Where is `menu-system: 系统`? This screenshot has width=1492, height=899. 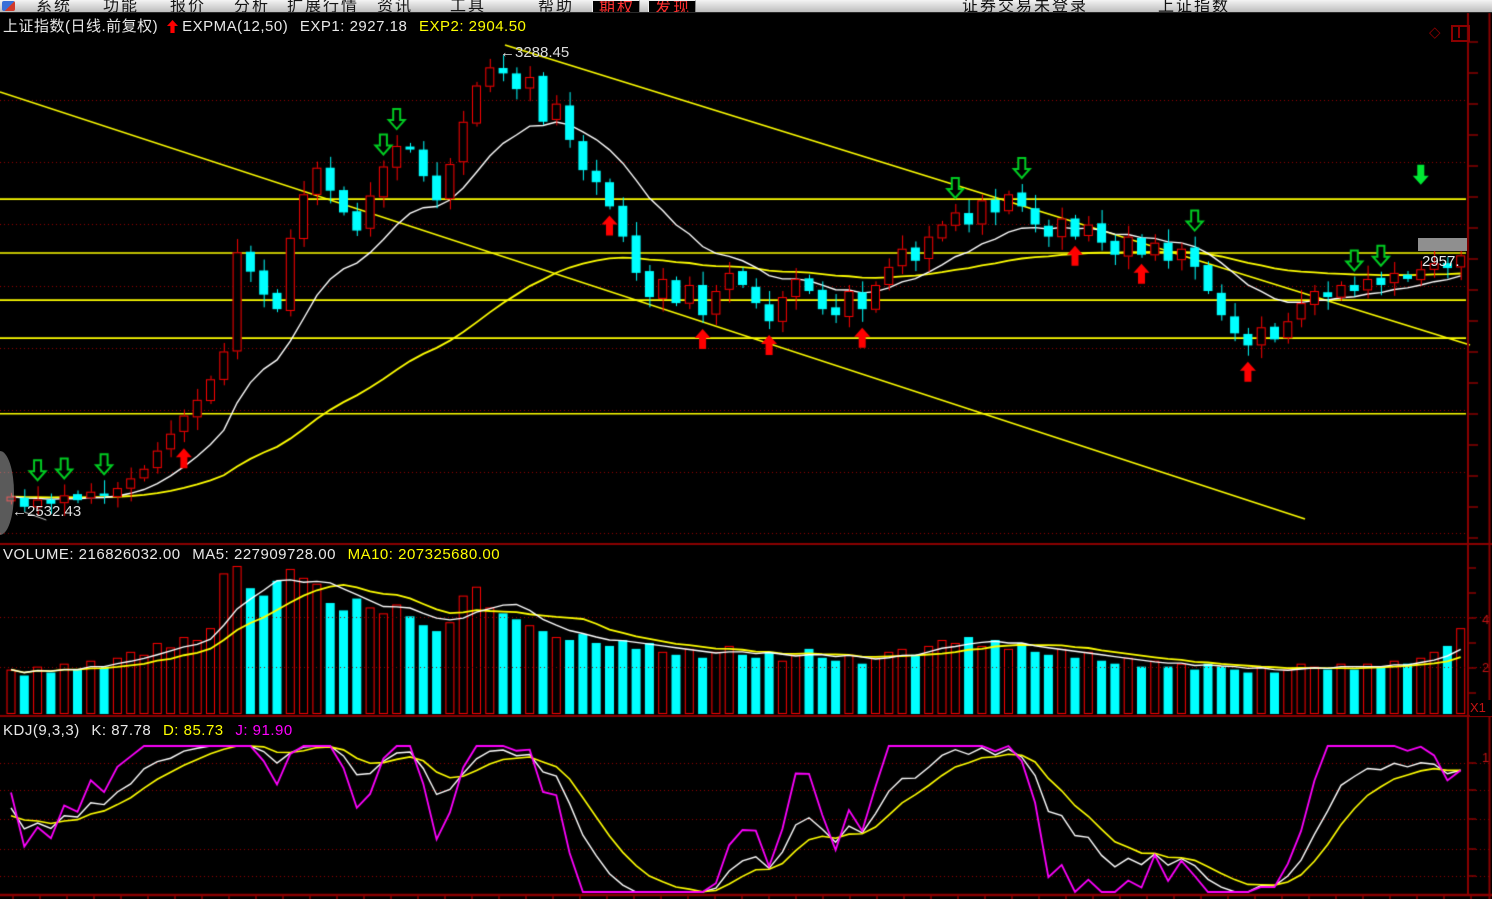
menu-system: 系统 is located at coordinates (54, 6).